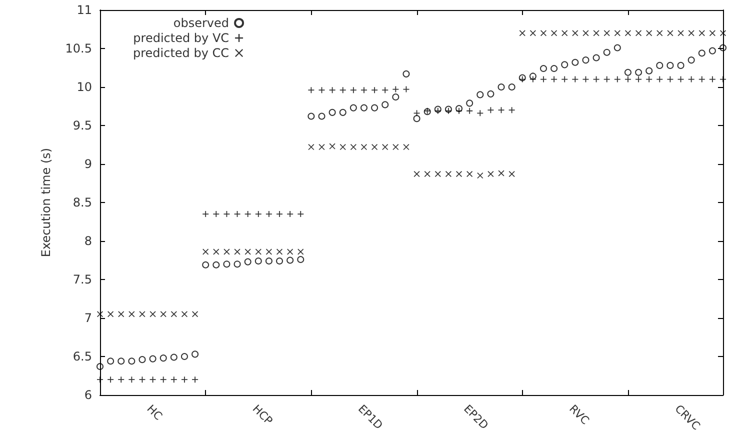 This screenshot has width=733, height=443. What do you see at coordinates (88, 318) in the screenshot?
I see `y-tick-label: 7` at bounding box center [88, 318].